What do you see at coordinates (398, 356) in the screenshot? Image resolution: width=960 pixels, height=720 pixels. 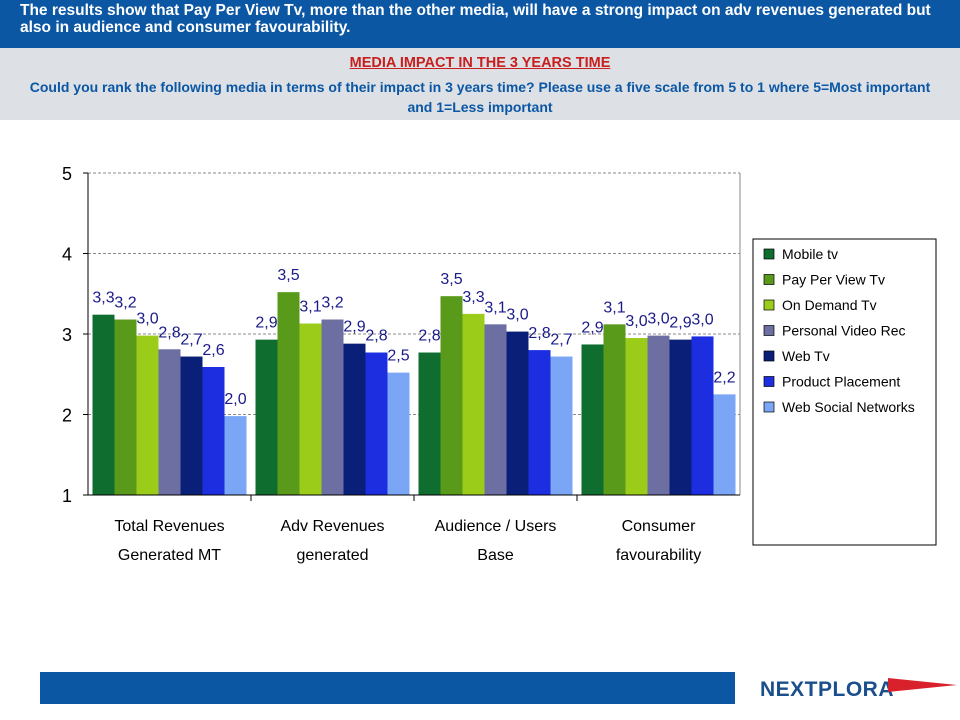 I see `bar-value-label: 2,5` at bounding box center [398, 356].